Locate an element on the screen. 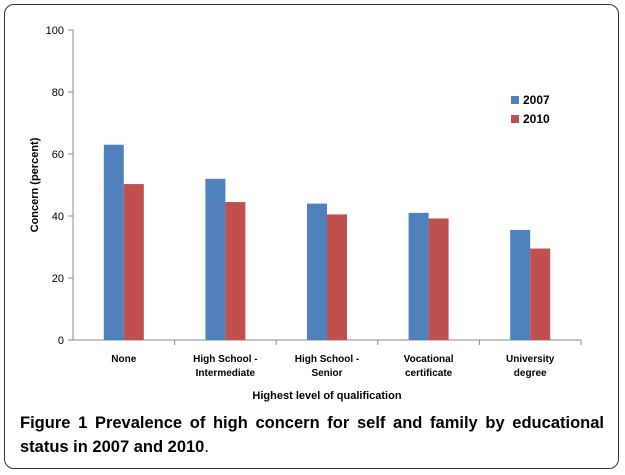 This screenshot has width=625, height=475. legend-swatch-2010 is located at coordinates (515, 119).